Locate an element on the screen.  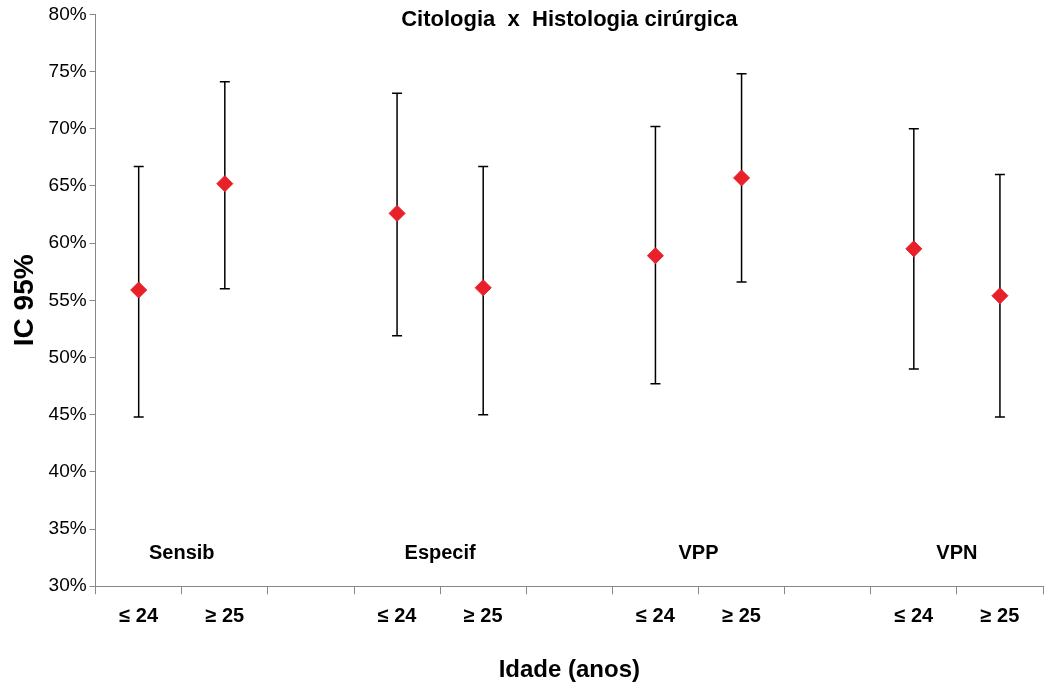
annotation: Sensib is located at coordinates (181, 551).